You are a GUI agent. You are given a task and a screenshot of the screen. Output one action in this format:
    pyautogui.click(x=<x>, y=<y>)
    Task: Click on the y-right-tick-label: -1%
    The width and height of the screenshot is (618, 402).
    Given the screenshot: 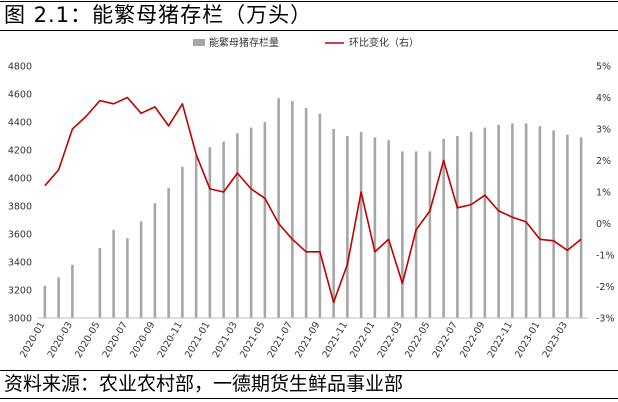 What is the action you would take?
    pyautogui.click(x=605, y=256)
    